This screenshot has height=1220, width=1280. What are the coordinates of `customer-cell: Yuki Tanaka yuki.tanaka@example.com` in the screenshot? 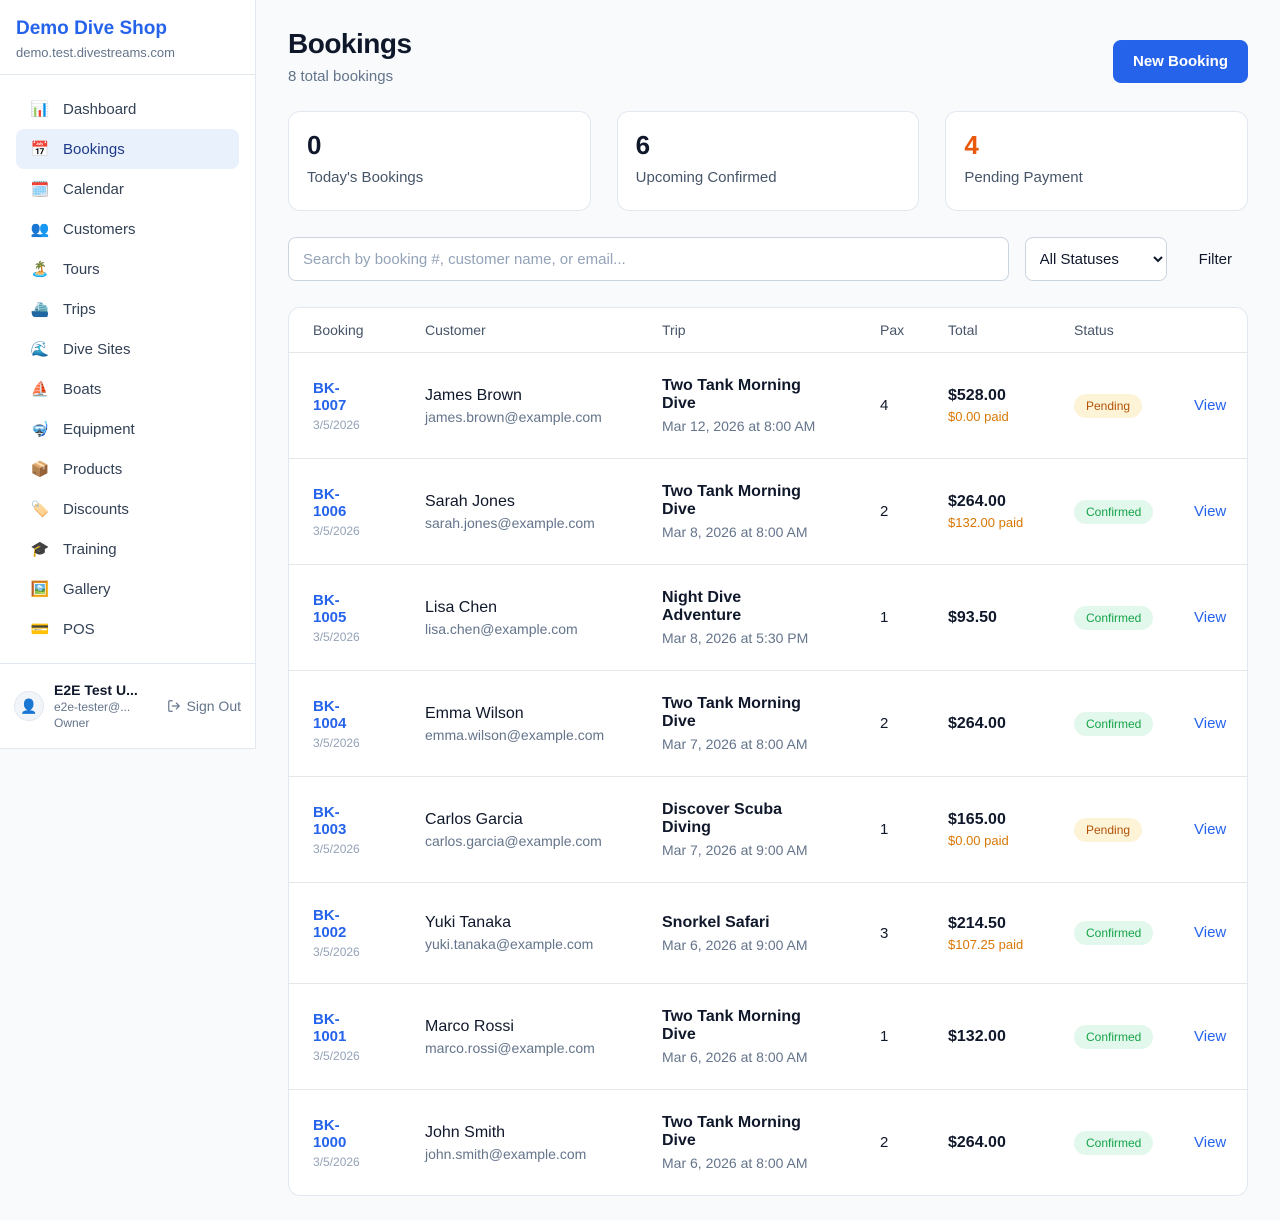 It's located at (543, 933).